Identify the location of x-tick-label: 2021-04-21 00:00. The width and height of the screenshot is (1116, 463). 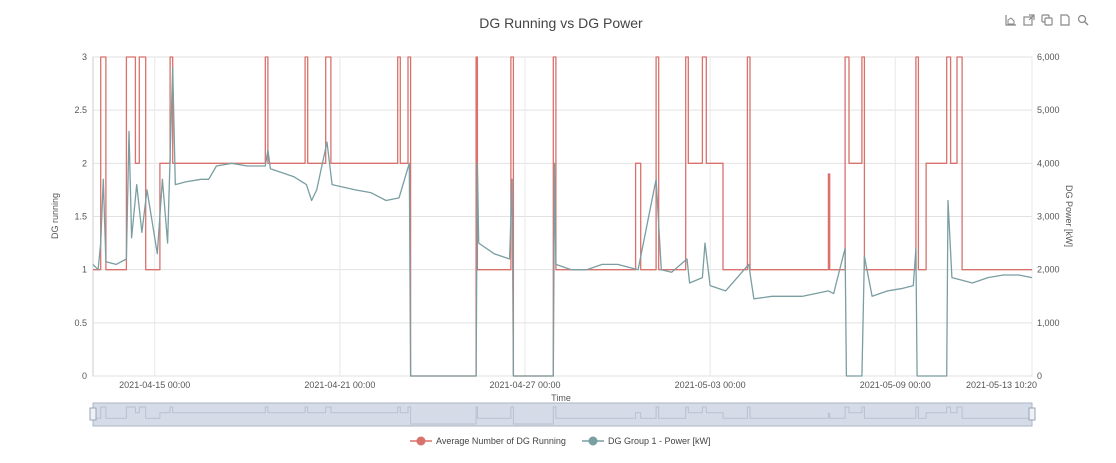
(339, 385).